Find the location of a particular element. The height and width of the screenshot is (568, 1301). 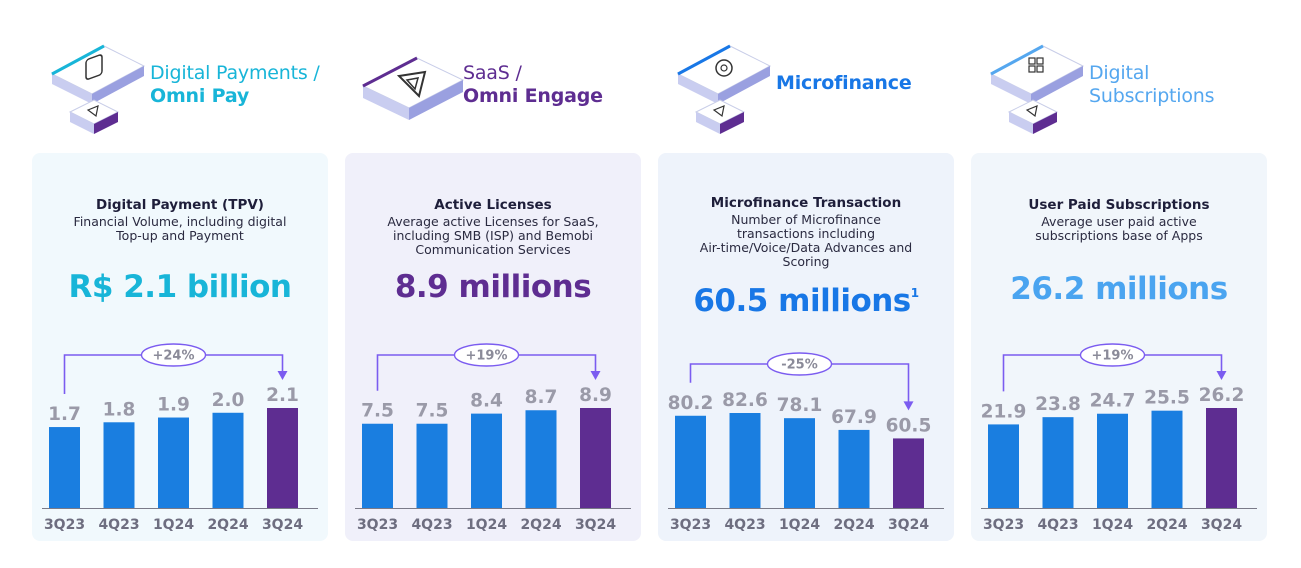

kpi-value-text: 60.5 millions is located at coordinates (802, 301).